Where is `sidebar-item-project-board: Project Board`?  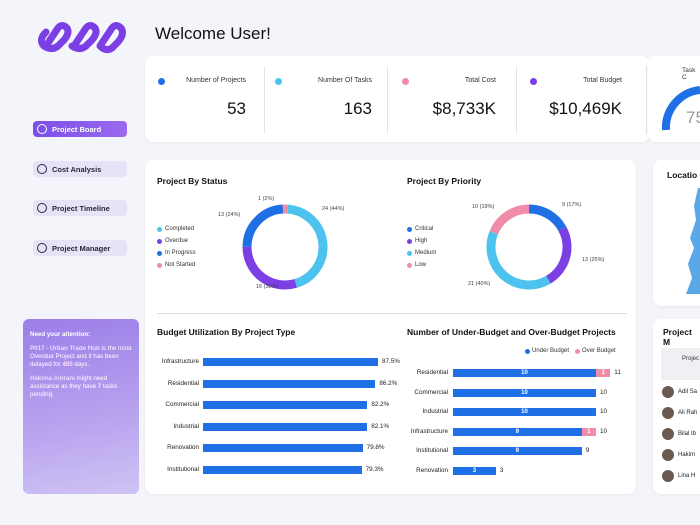 sidebar-item-project-board: Project Board is located at coordinates (80, 129).